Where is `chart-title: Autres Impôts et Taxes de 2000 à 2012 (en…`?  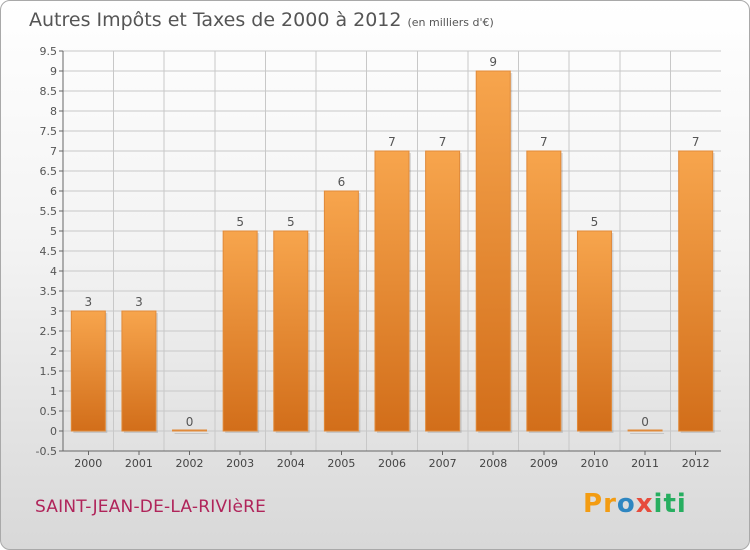
chart-title: Autres Impôts et Taxes de 2000 à 2012 (en… is located at coordinates (261, 20).